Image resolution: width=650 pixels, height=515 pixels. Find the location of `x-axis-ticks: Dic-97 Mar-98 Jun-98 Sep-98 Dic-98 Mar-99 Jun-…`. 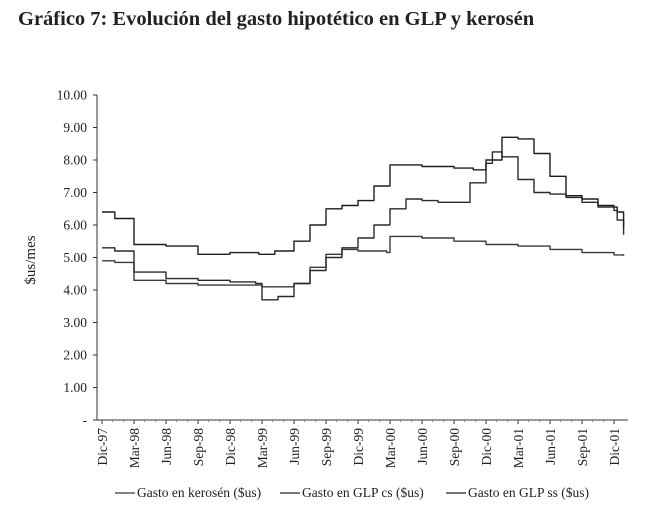

x-axis-ticks: Dic-97 Mar-98 Jun-98 Sep-98 Dic-98 Mar-99 Jun-… is located at coordinates (358, 444).